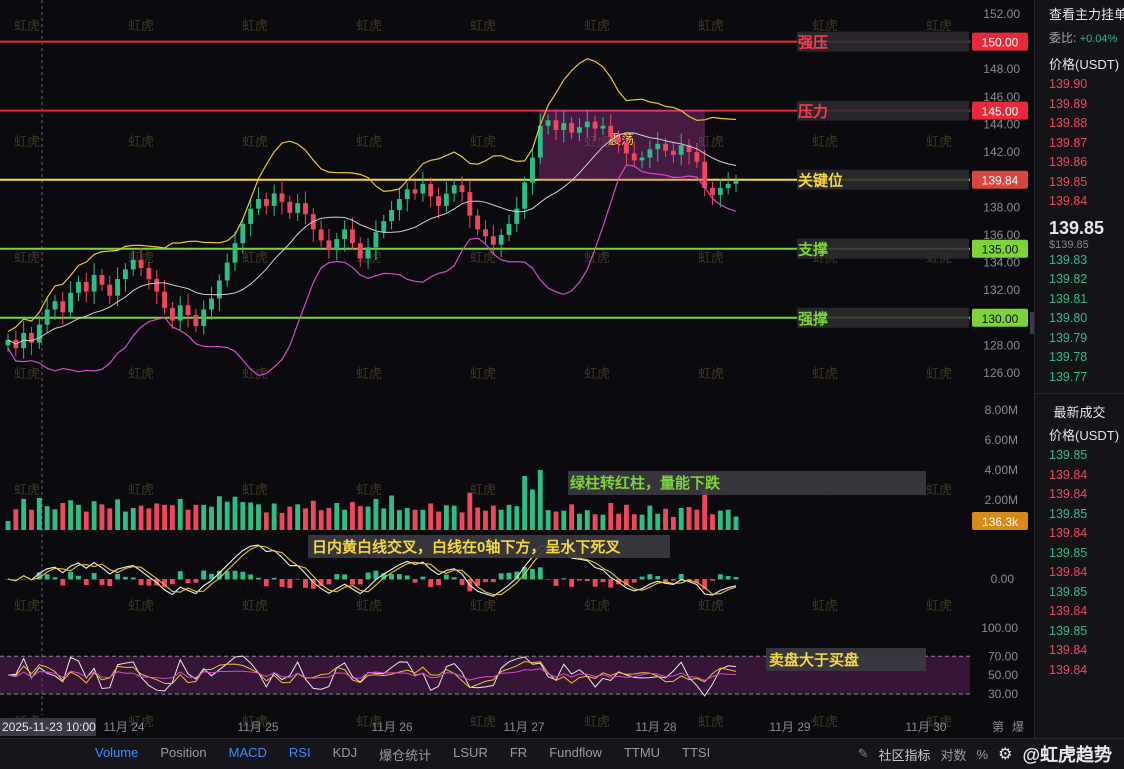 The image size is (1124, 769). What do you see at coordinates (642, 752) in the screenshot?
I see `tab-ttmu: TTMU` at bounding box center [642, 752].